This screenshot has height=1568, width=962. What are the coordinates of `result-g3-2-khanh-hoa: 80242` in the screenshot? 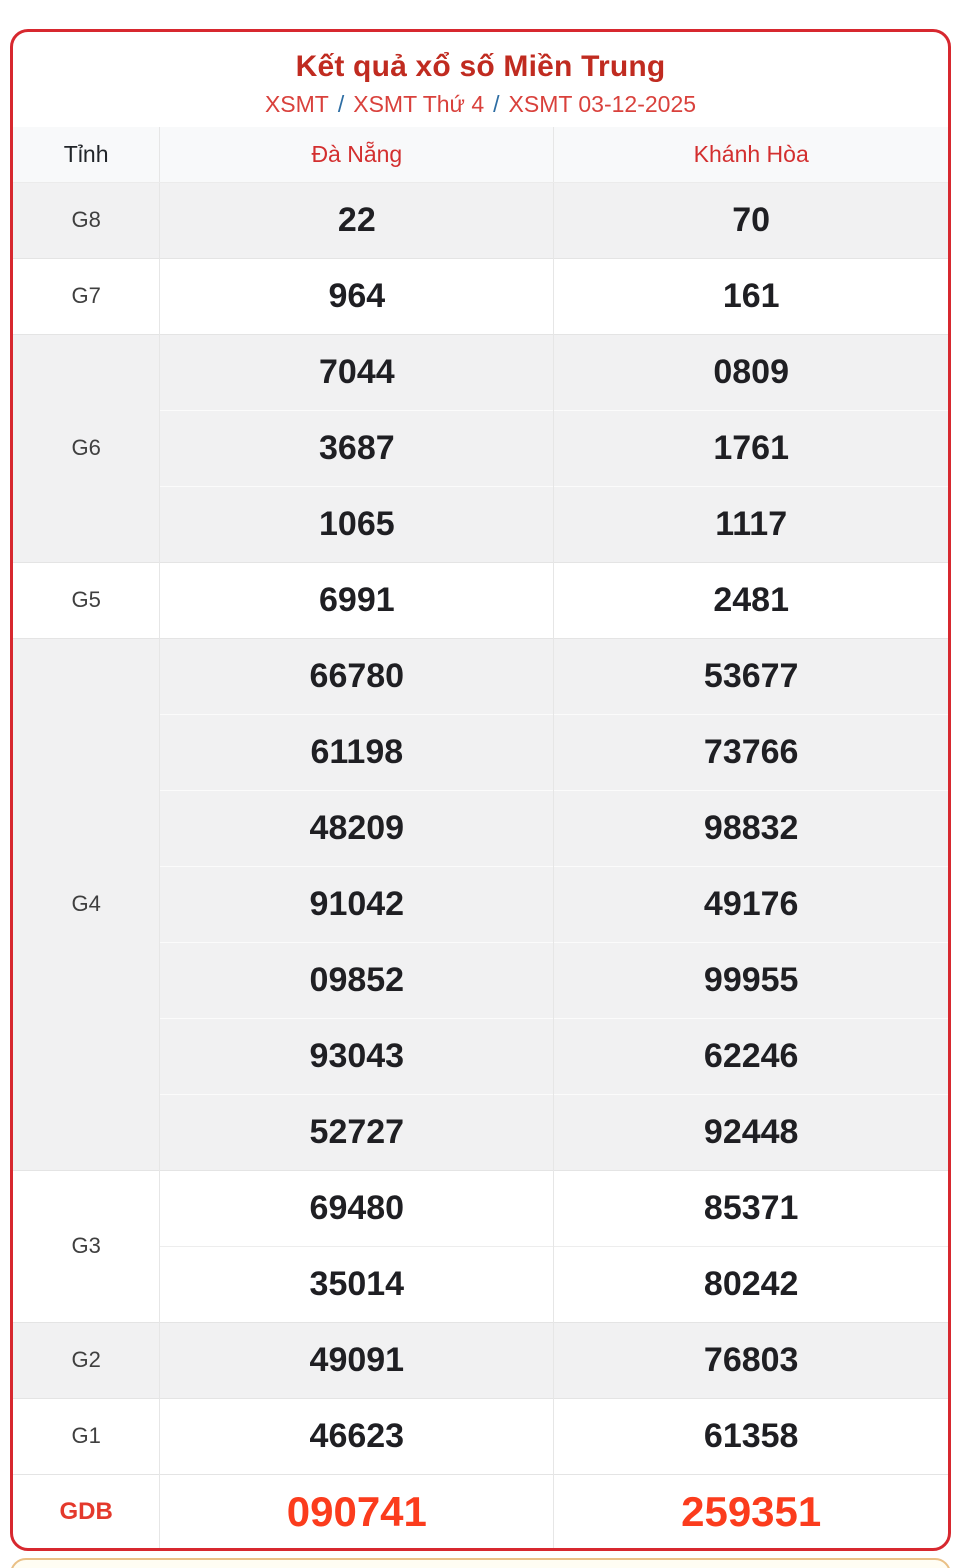 It's located at (750, 1283).